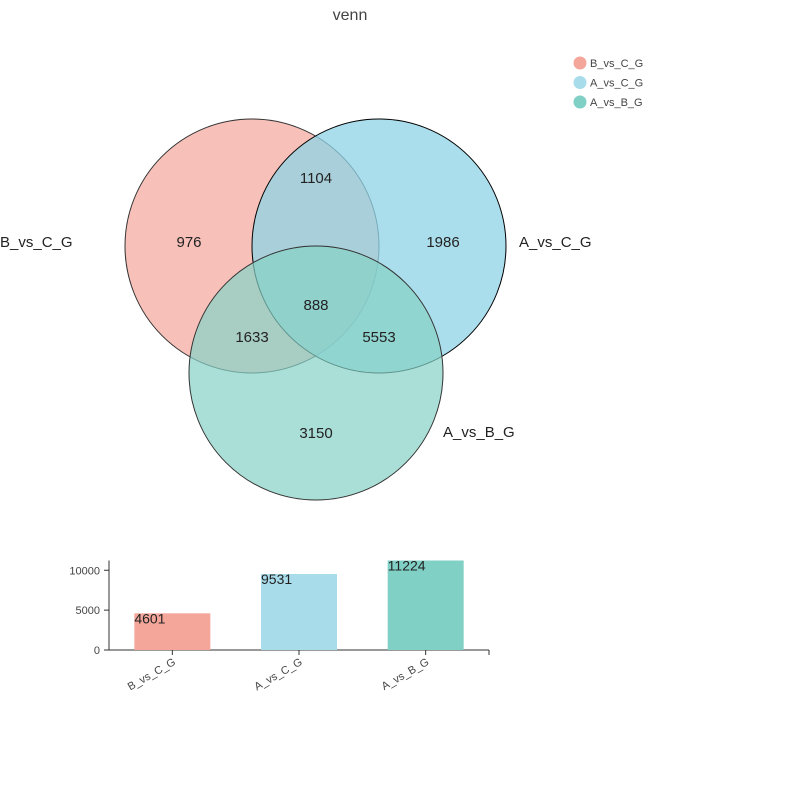  I want to click on legend-item-a-vs-c-g: A_vs_C_G, so click(608, 83).